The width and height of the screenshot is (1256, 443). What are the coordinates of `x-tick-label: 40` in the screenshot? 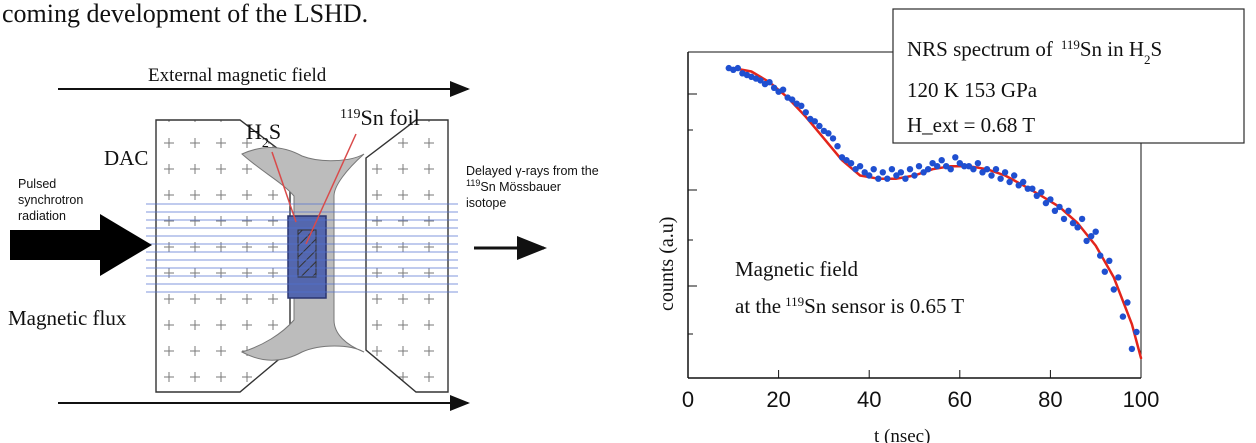 It's located at (869, 399).